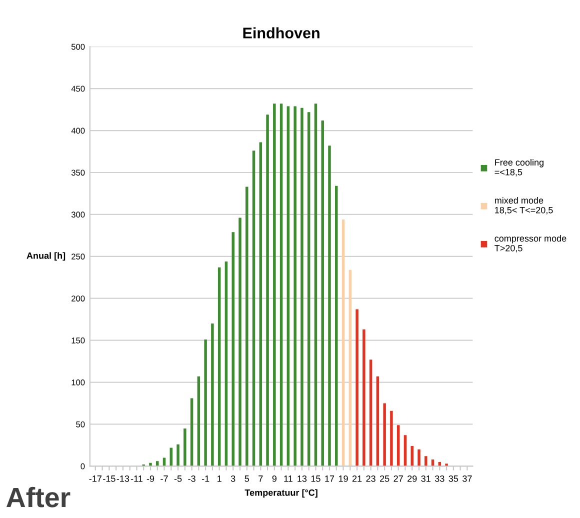  Describe the element at coordinates (371, 478) in the screenshot. I see `x-tick-label: 23` at that location.